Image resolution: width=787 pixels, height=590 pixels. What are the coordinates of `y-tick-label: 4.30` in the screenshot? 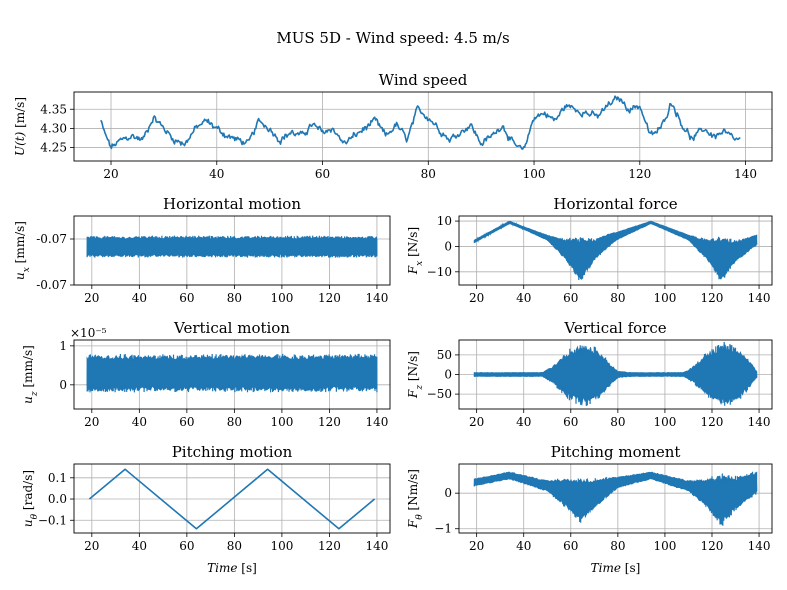 It's located at (53, 128).